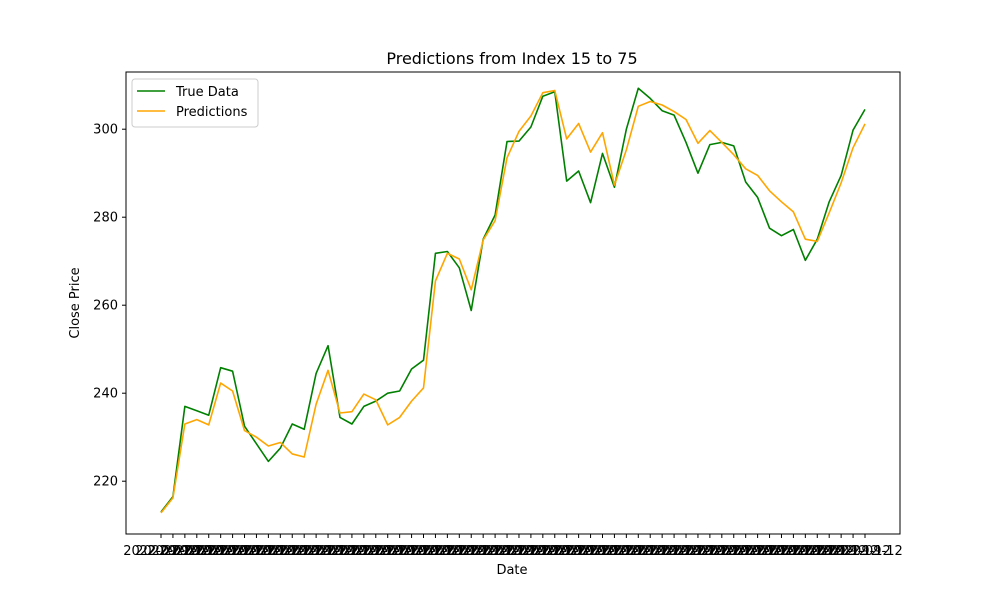 This screenshot has height=600, width=1000. I want to click on legend: True Data Predictions, so click(195, 103).